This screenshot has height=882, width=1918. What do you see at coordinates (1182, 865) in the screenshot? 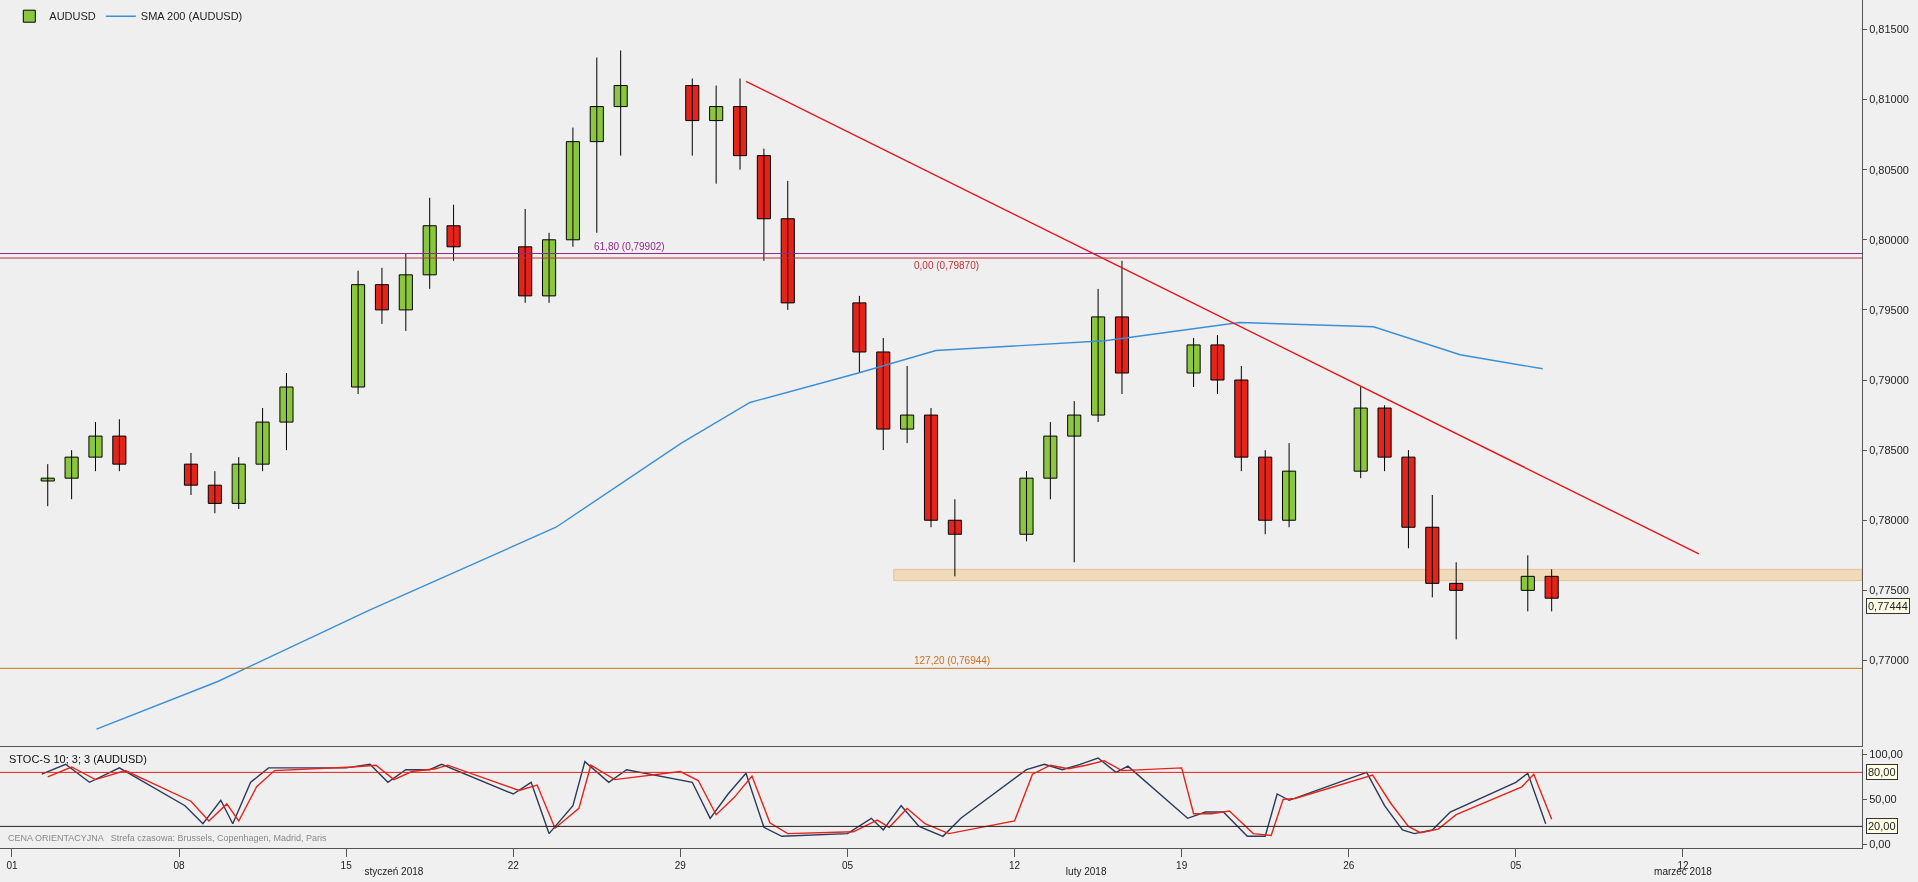
I see `x-tick-label: 19` at bounding box center [1182, 865].